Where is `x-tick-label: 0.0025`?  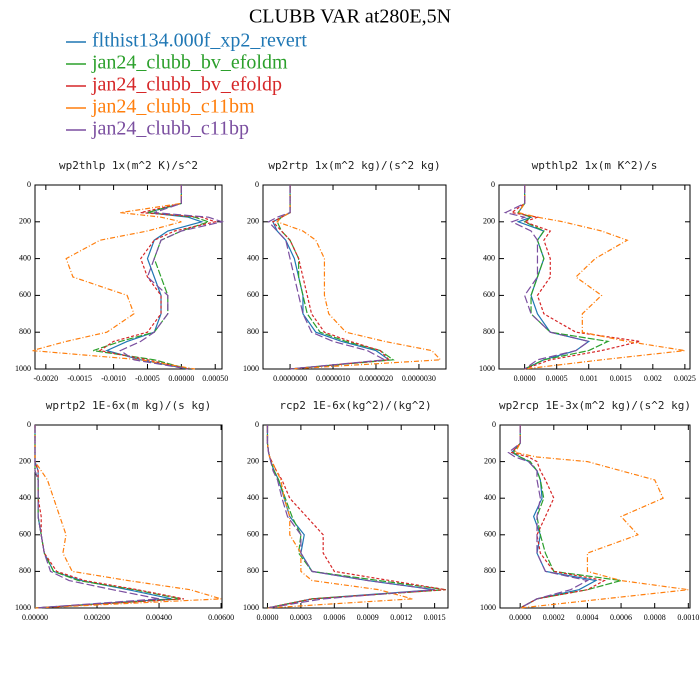 x-tick-label: 0.0025 is located at coordinates (685, 378).